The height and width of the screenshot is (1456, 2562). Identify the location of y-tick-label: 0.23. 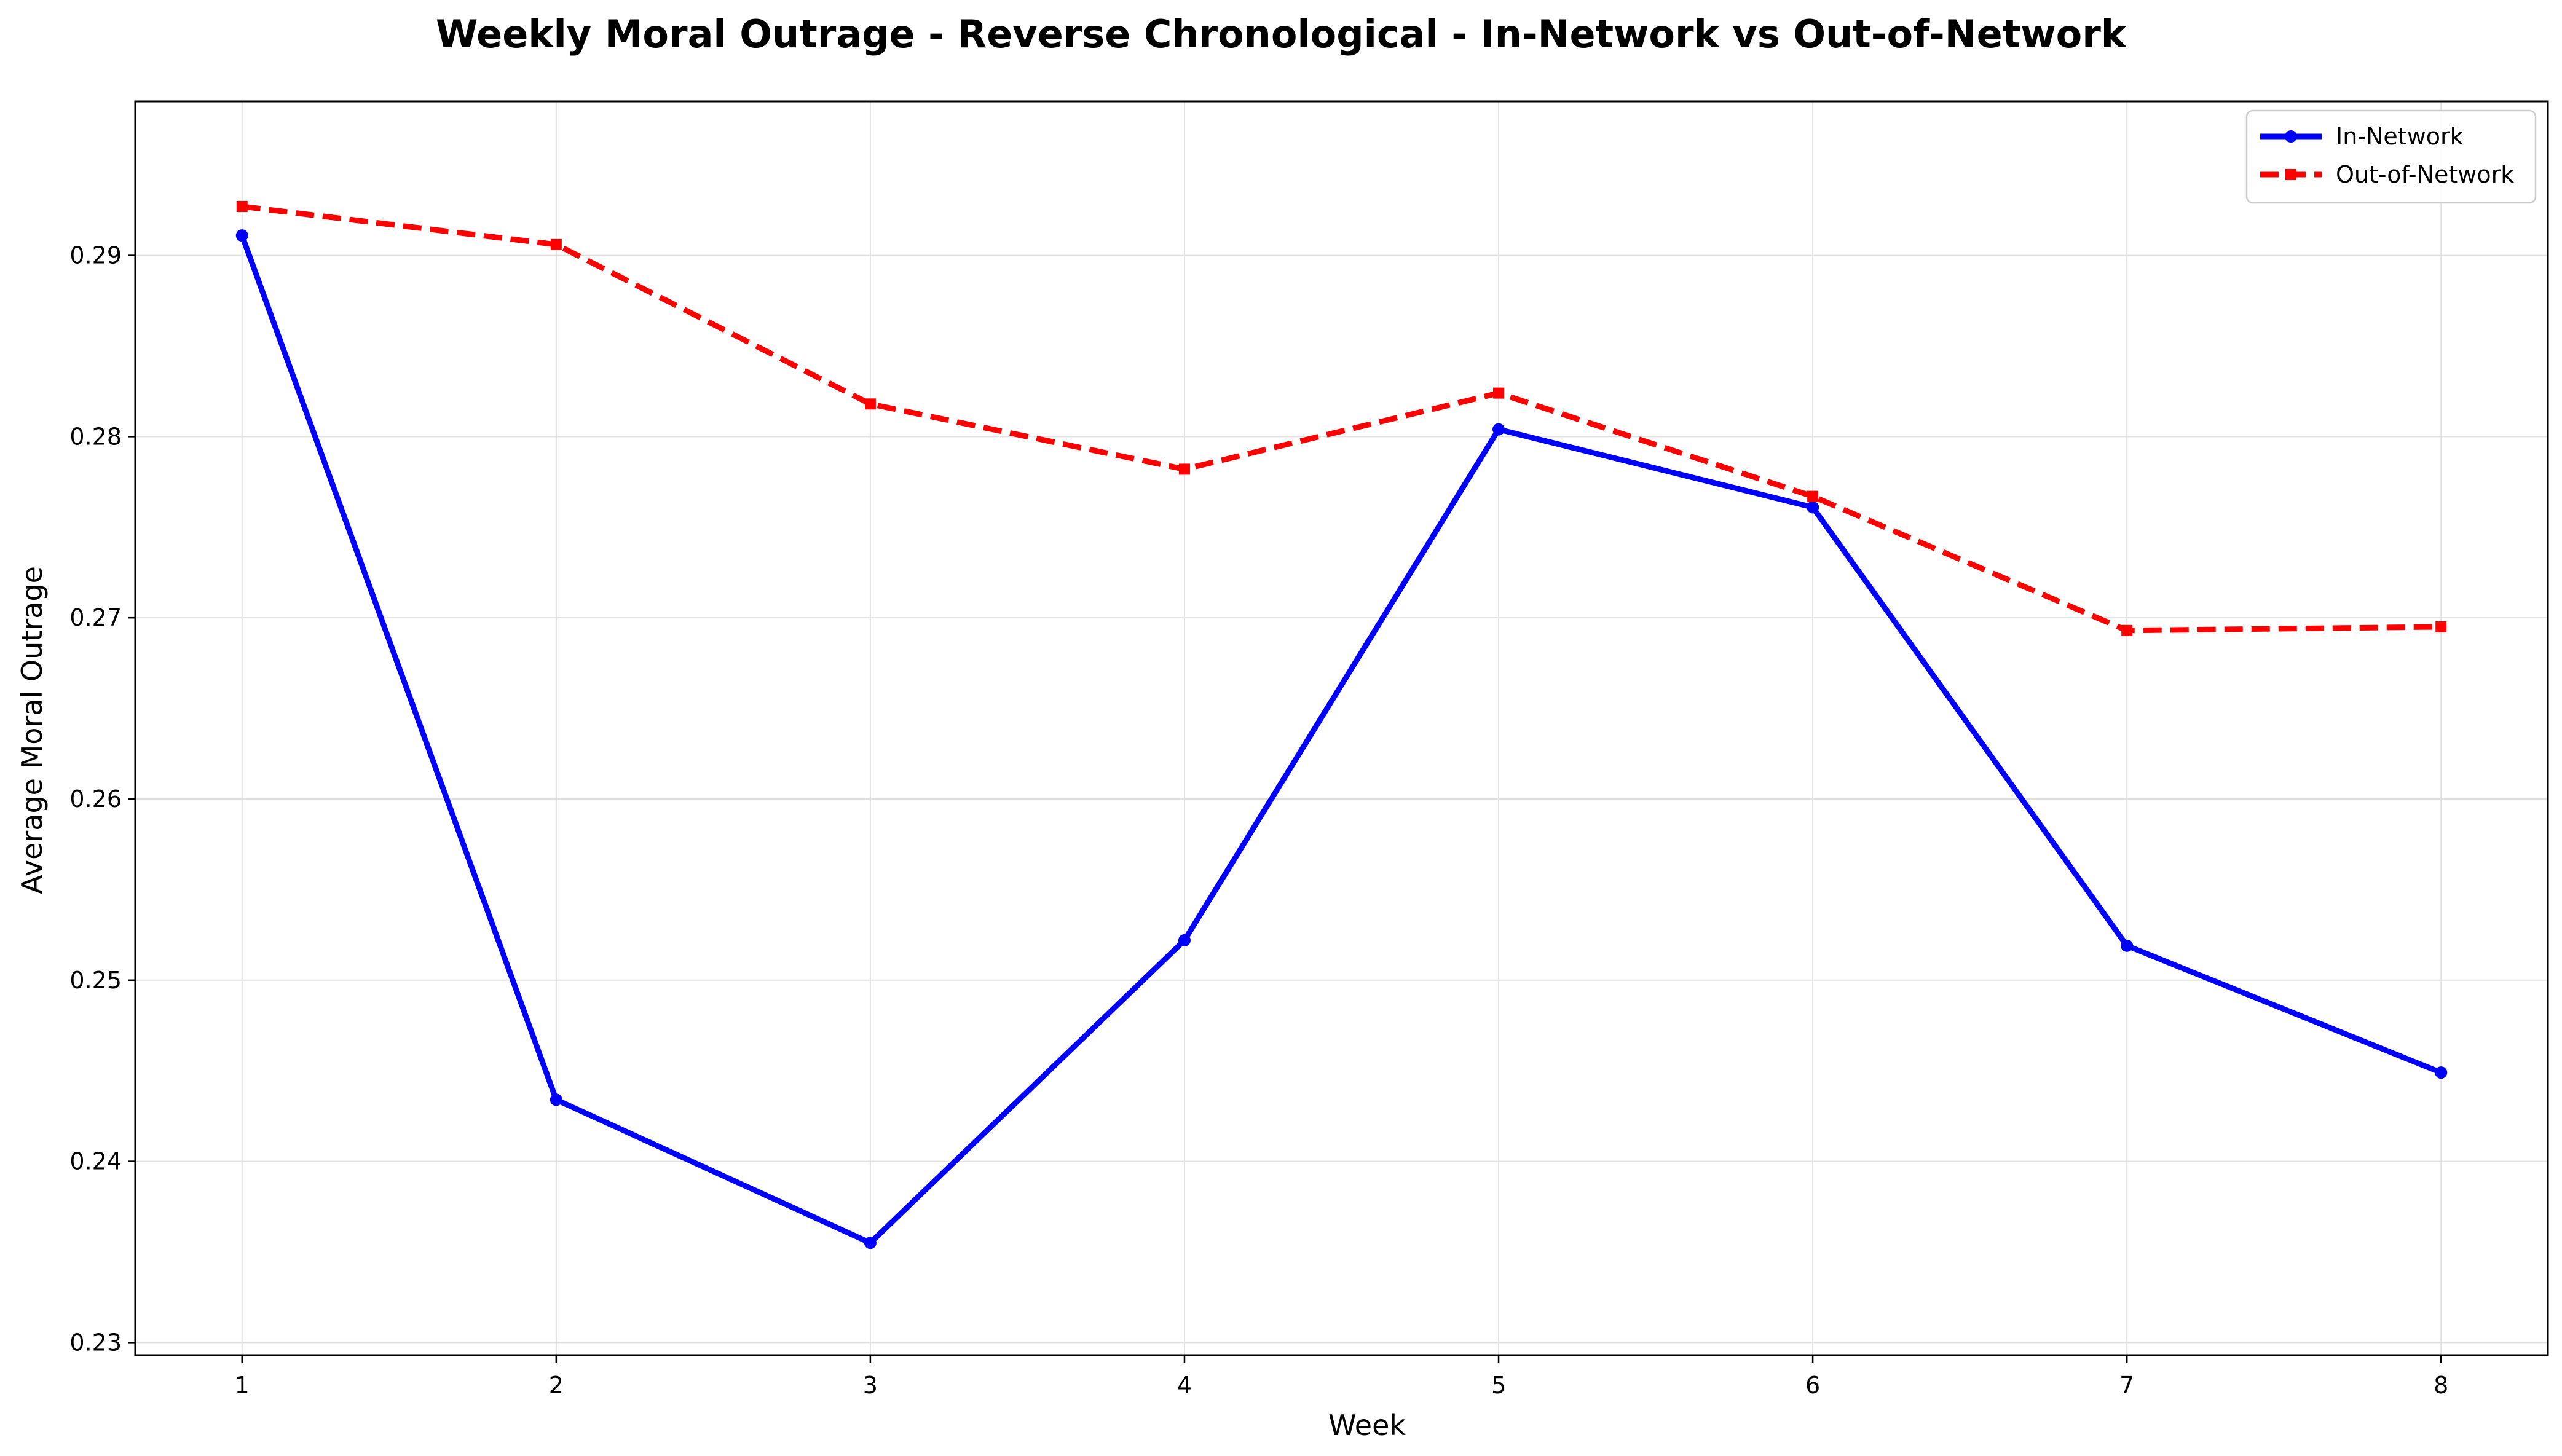
(95, 1342).